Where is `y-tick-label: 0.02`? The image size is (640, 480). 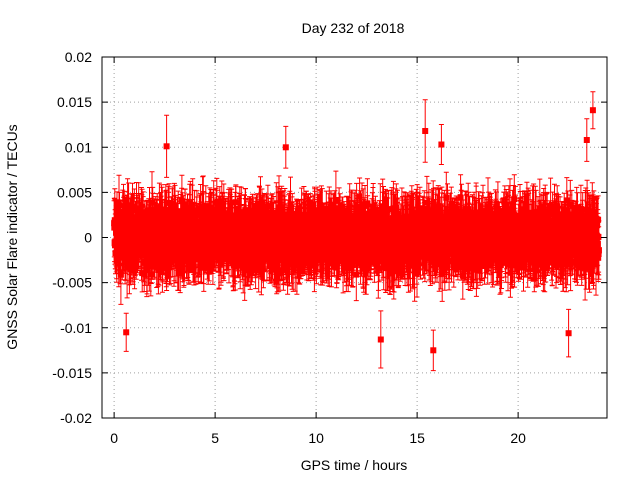
y-tick-label: 0.02 is located at coordinates (78, 57).